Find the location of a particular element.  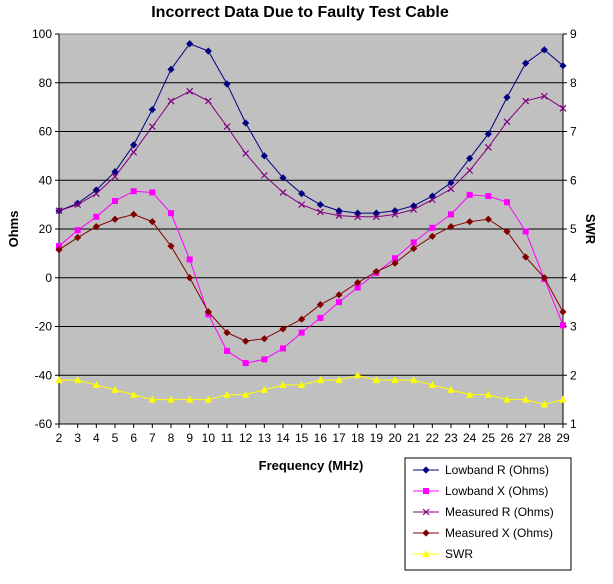

legend-item: SWR is located at coordinates (443, 554).